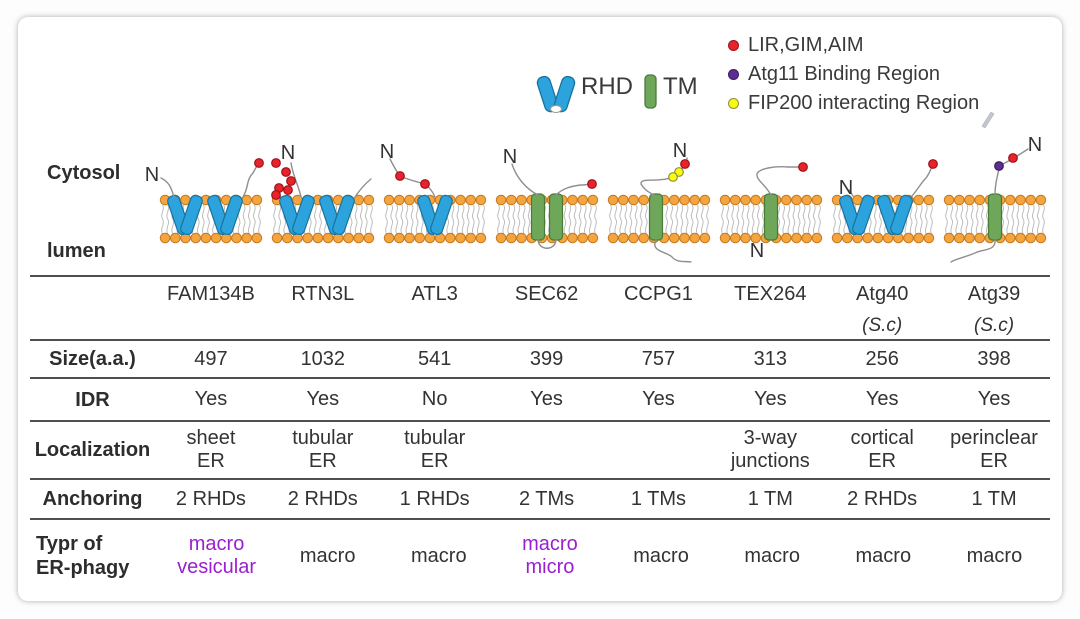 The width and height of the screenshot is (1080, 619). What do you see at coordinates (434, 294) in the screenshot?
I see `protein-name: ATL3` at bounding box center [434, 294].